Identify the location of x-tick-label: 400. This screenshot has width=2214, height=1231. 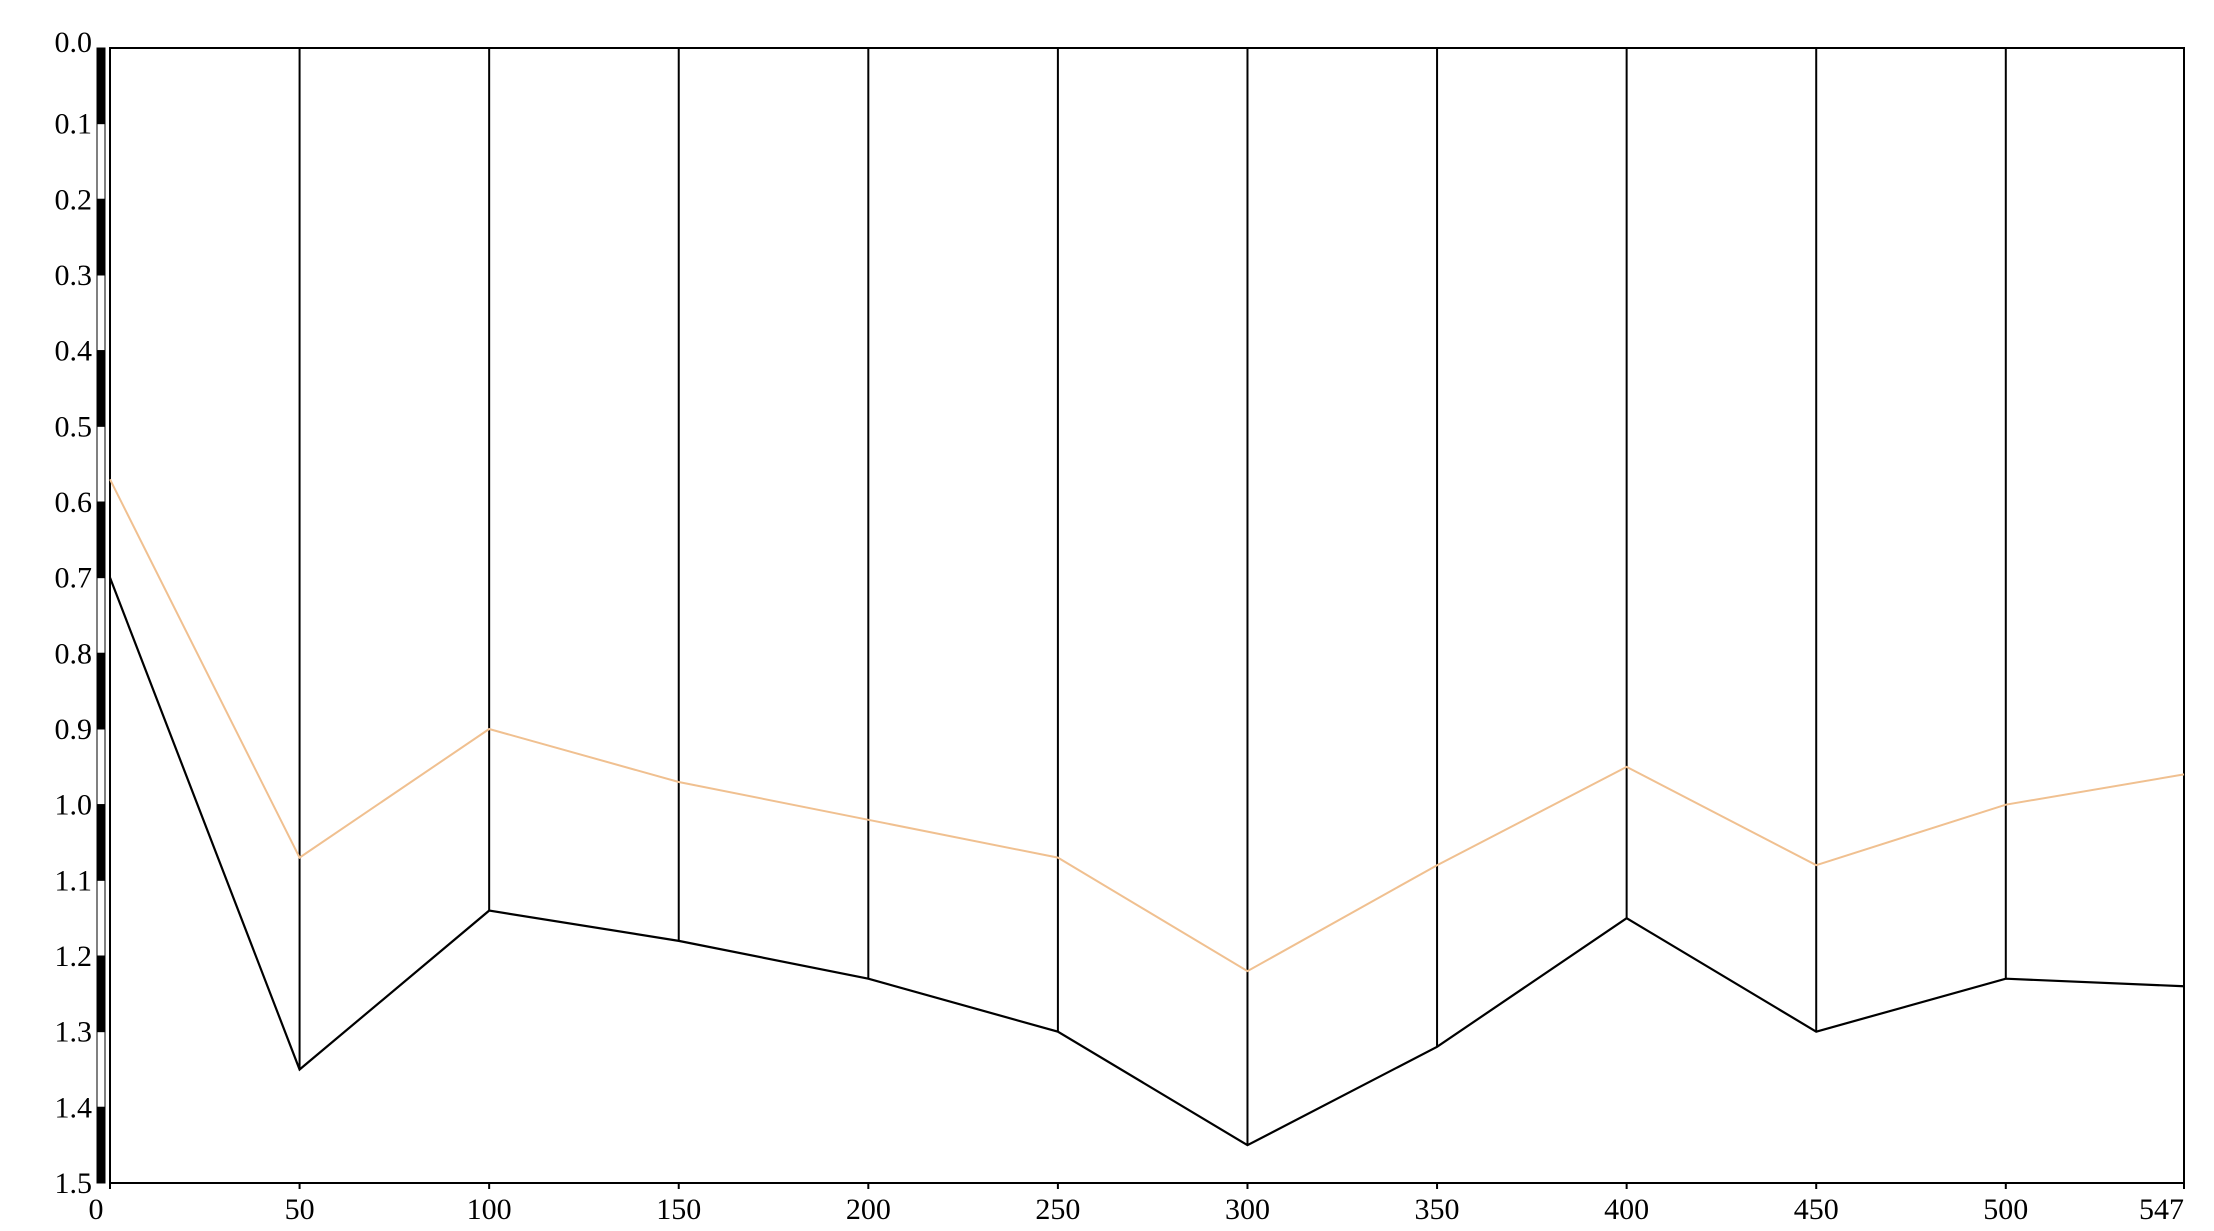
(1626, 1209).